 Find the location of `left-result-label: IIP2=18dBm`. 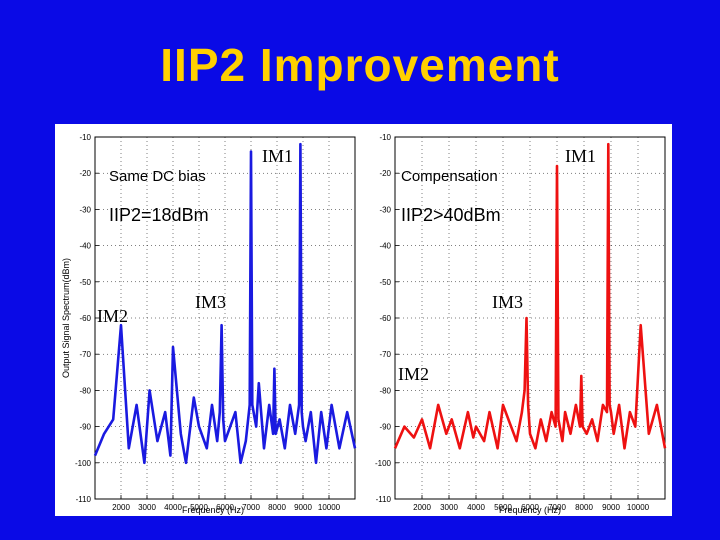

left-result-label: IIP2=18dBm is located at coordinates (159, 215).